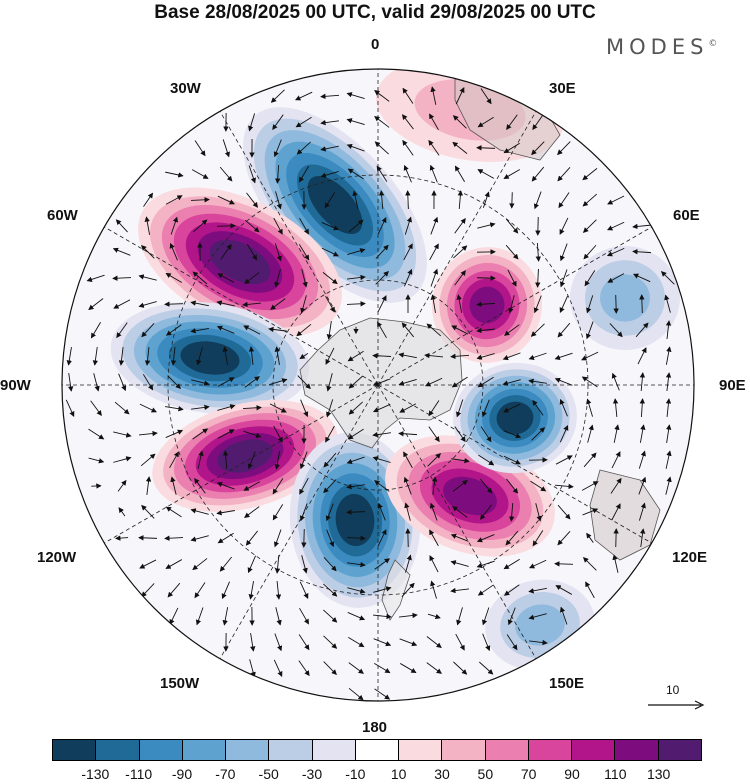  What do you see at coordinates (732, 385) in the screenshot?
I see `lon-label-90e: 90E` at bounding box center [732, 385].